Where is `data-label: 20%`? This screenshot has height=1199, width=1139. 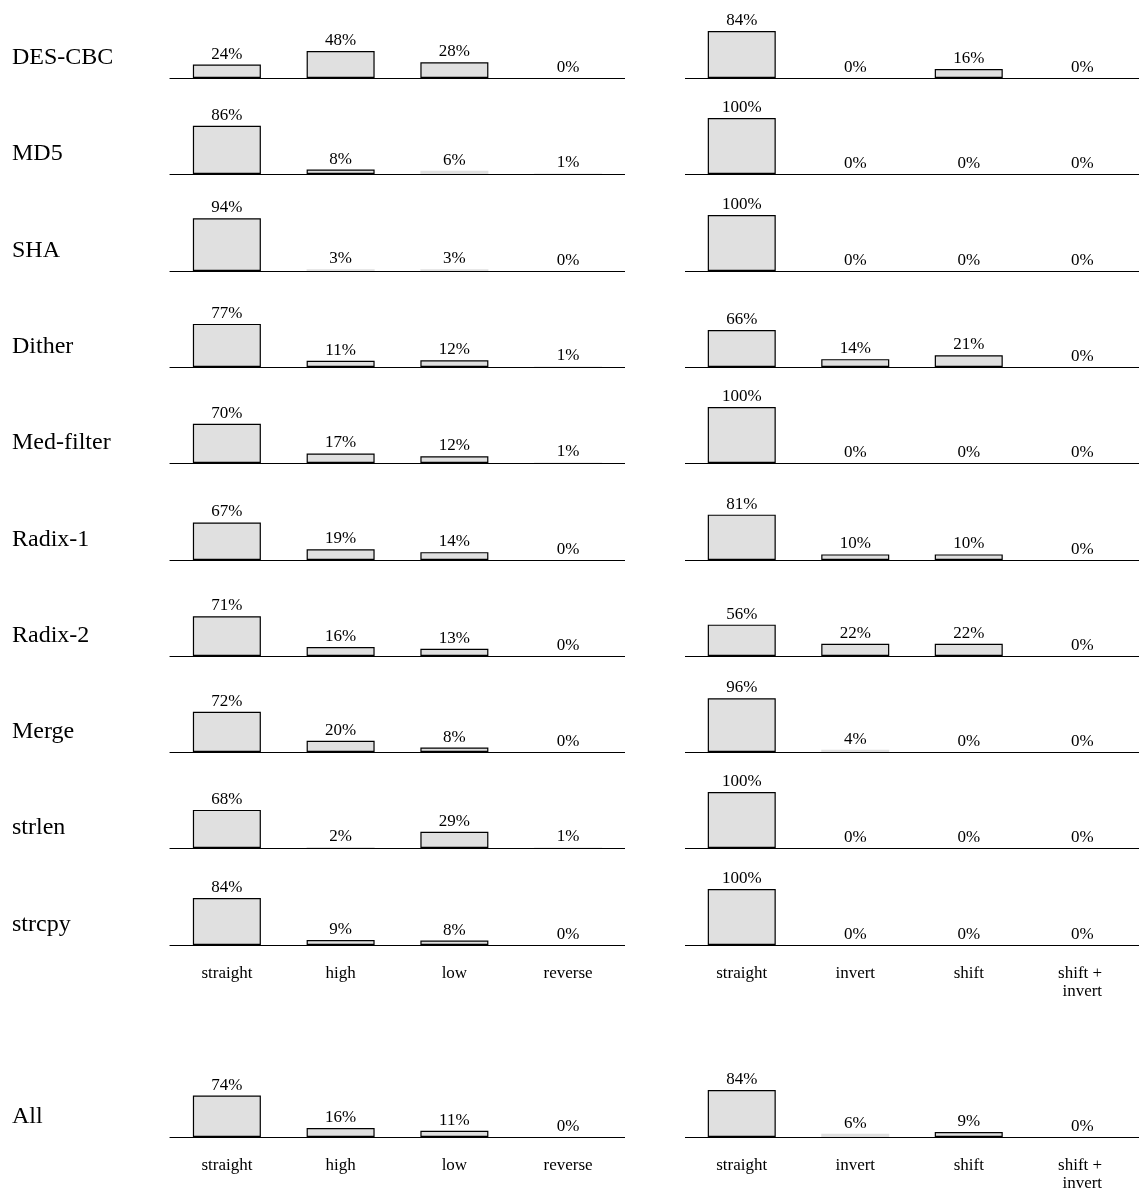 data-label: 20% is located at coordinates (341, 729).